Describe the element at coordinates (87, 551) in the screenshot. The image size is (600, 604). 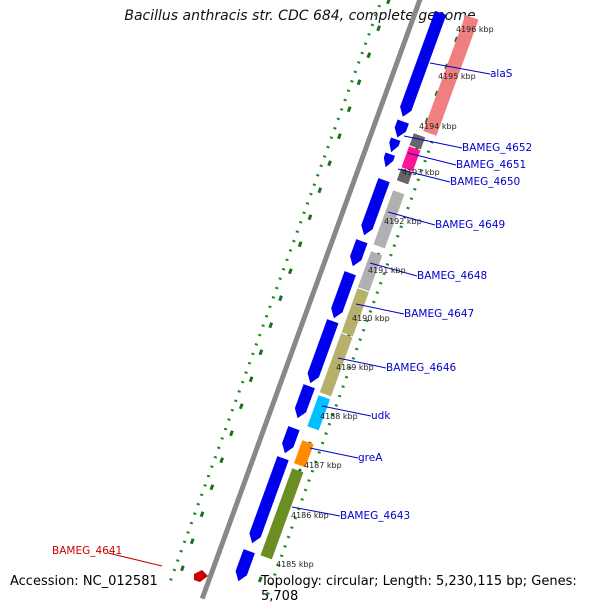
I see `highlight-gene-label: BAMEG_4641` at that location.